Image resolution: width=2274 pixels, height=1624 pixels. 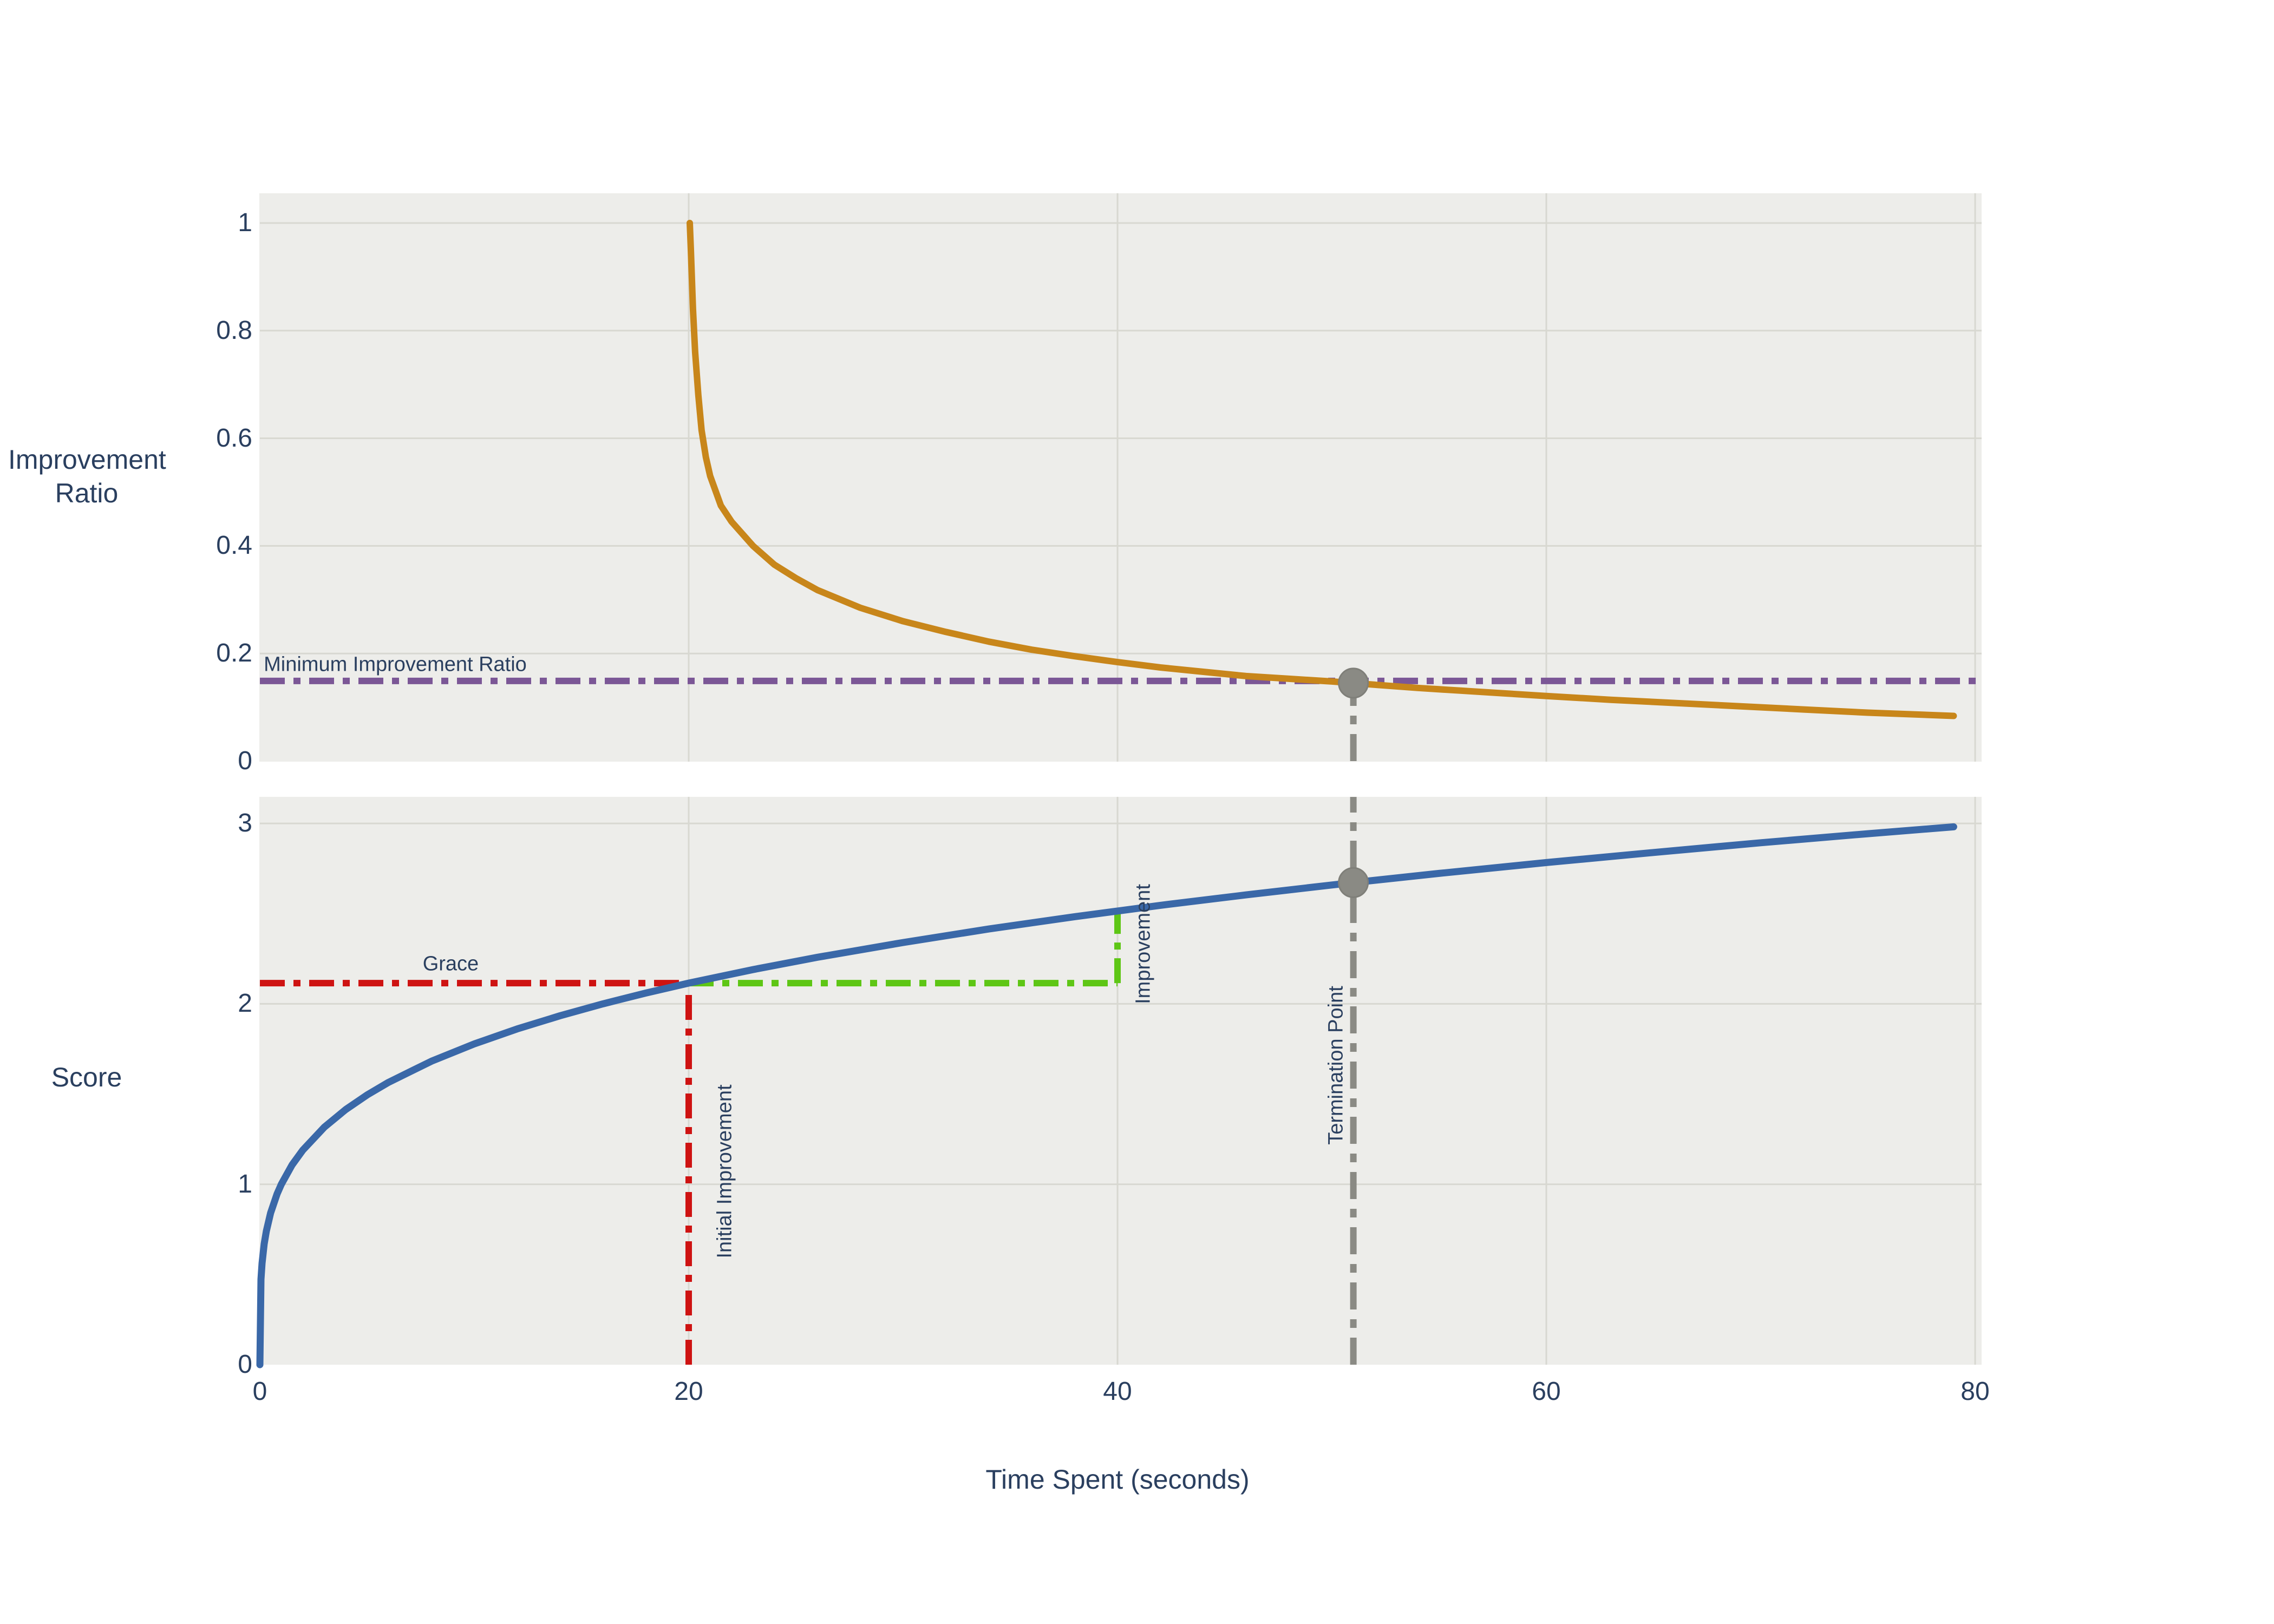 What do you see at coordinates (1118, 1391) in the screenshot?
I see `x-tick-label: 40` at bounding box center [1118, 1391].